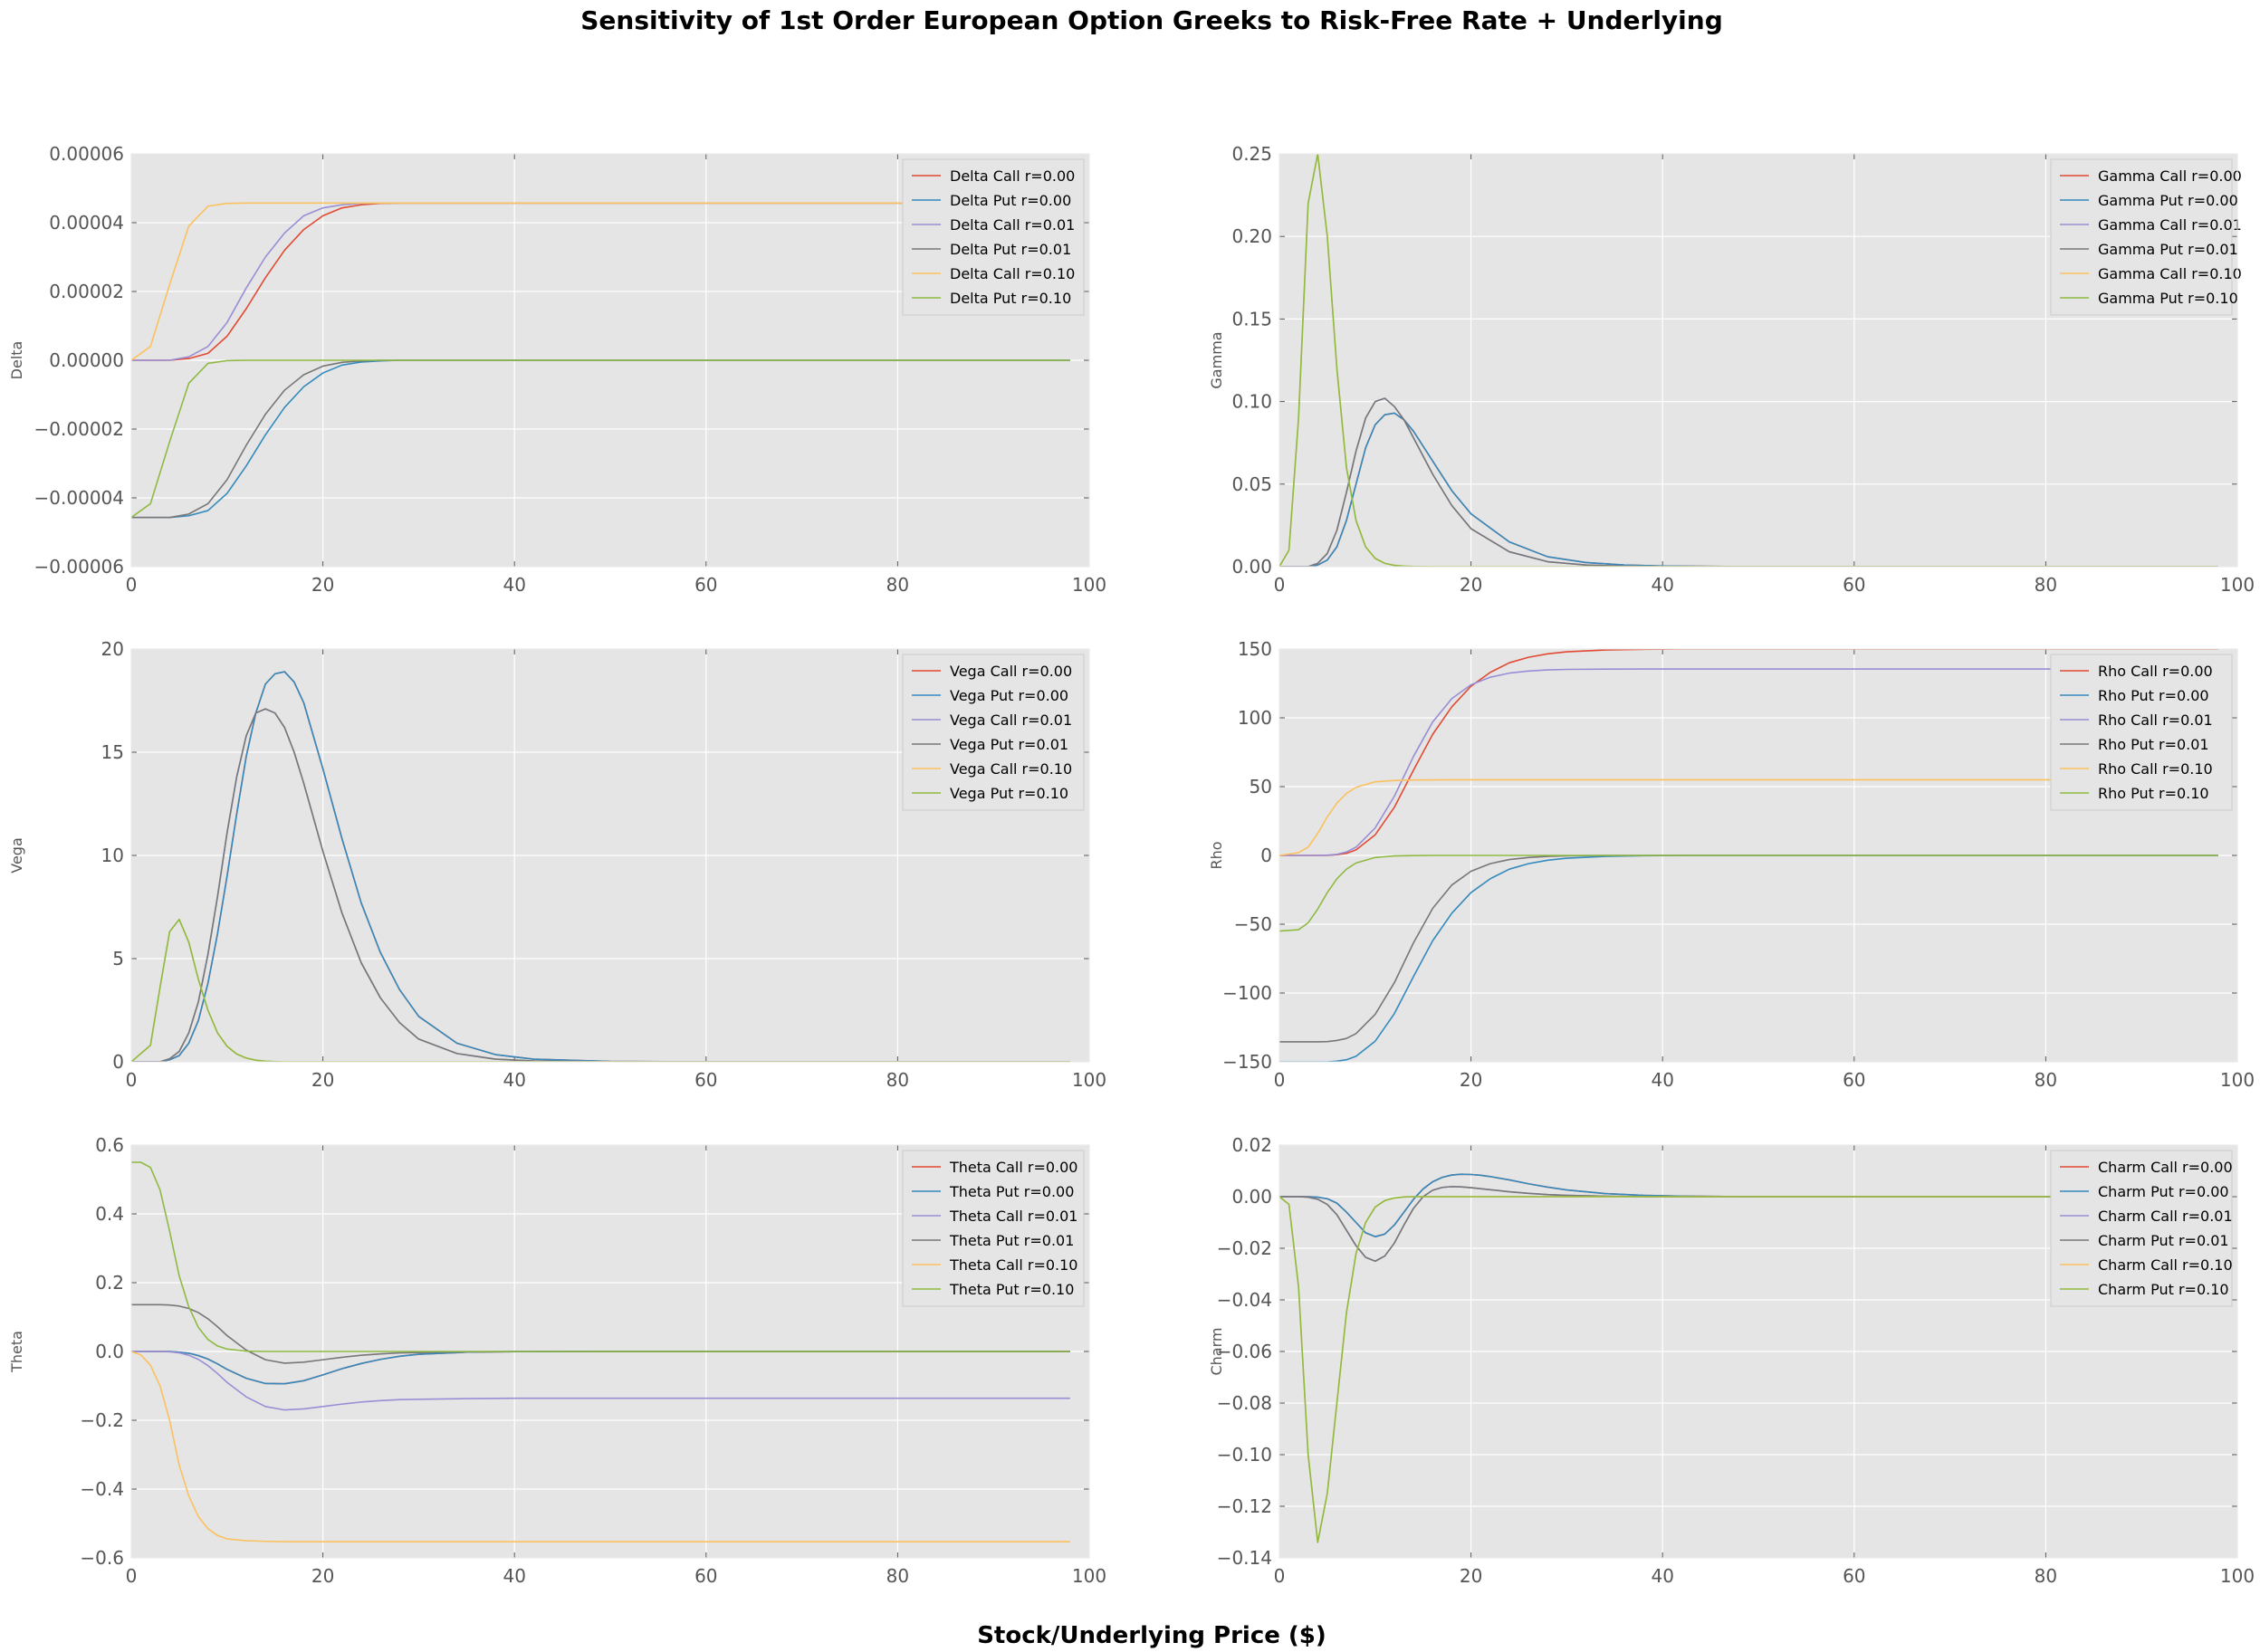 The height and width of the screenshot is (1652, 2260). Describe the element at coordinates (2163, 1240) in the screenshot. I see `legend-label: Charm Put r=0.01` at that location.